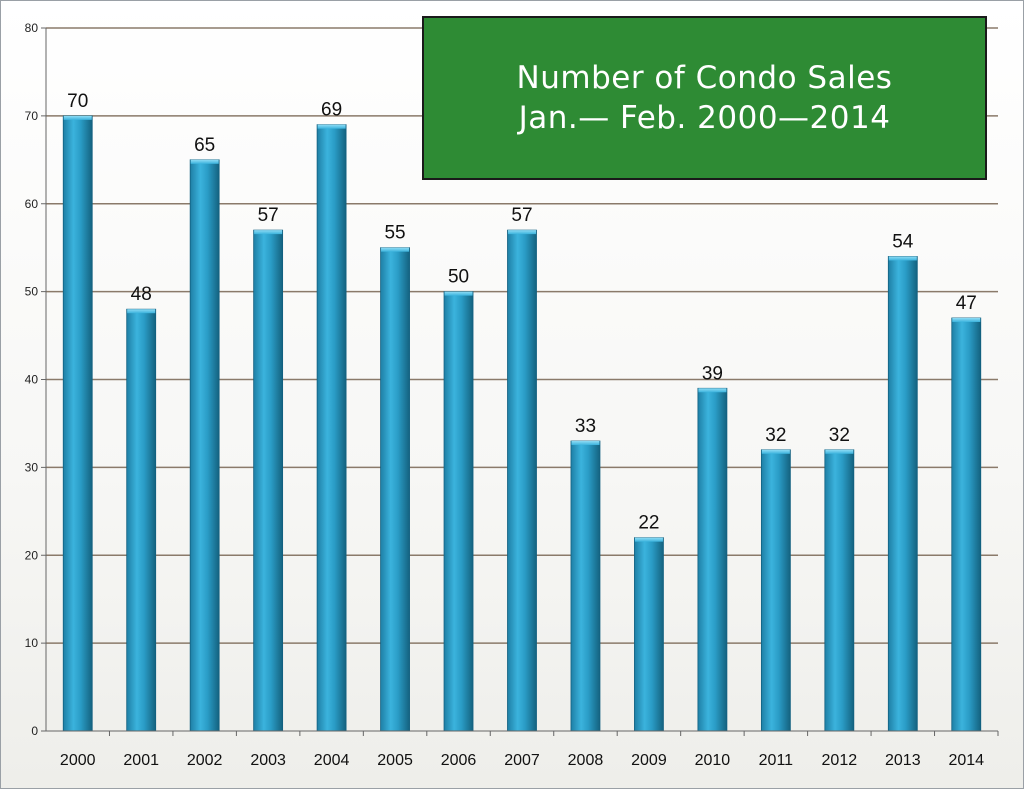 This screenshot has width=1024, height=789. I want to click on bar-2000, so click(77, 423).